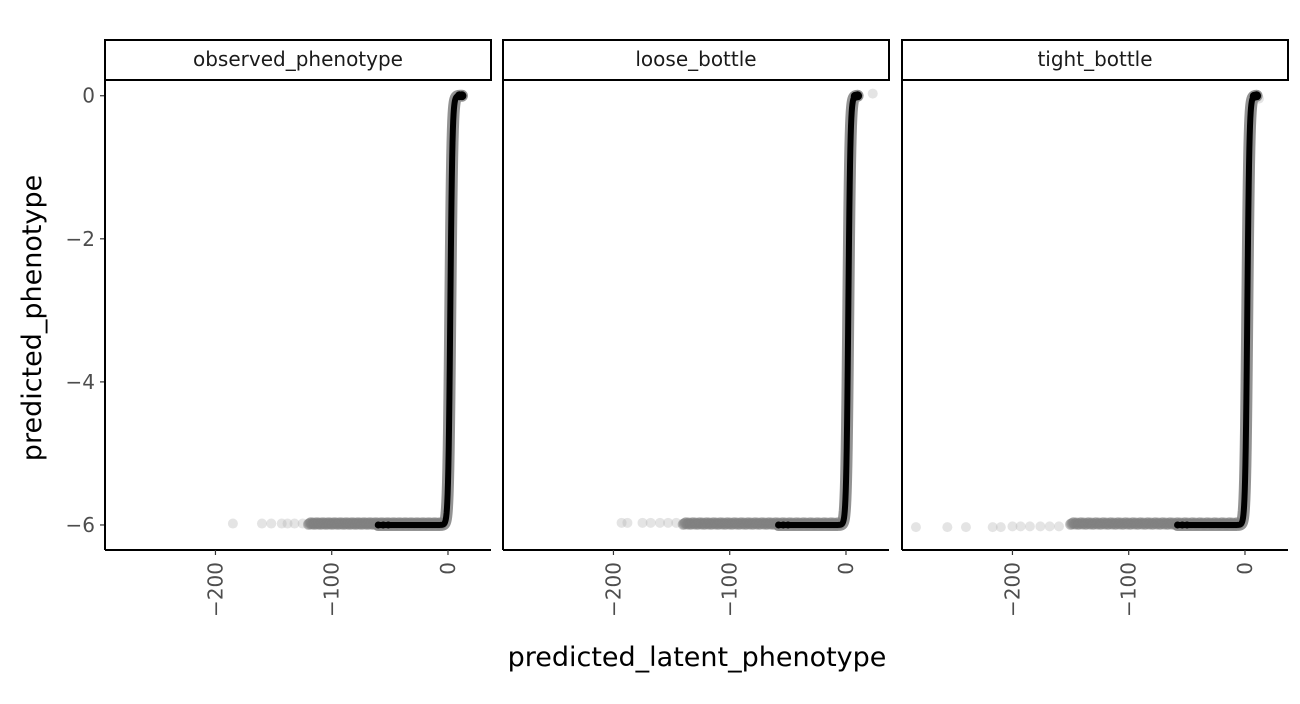  I want to click on x-tick-label: 0, so click(1245, 568).